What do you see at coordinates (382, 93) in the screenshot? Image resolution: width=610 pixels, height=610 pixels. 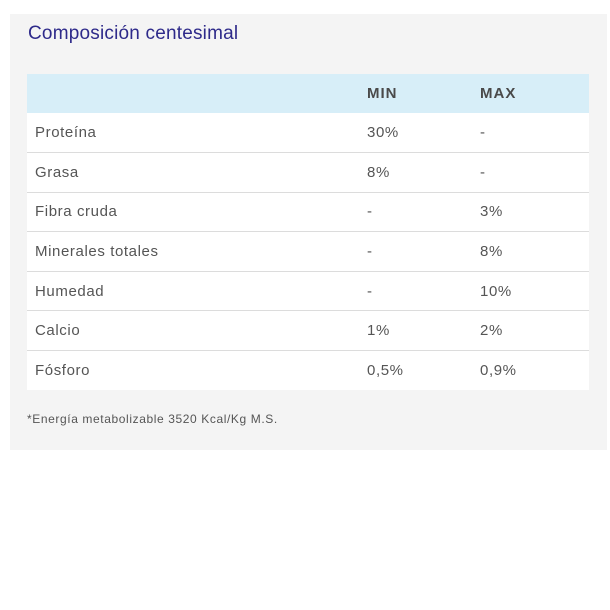 I see `header-min: MIN` at bounding box center [382, 93].